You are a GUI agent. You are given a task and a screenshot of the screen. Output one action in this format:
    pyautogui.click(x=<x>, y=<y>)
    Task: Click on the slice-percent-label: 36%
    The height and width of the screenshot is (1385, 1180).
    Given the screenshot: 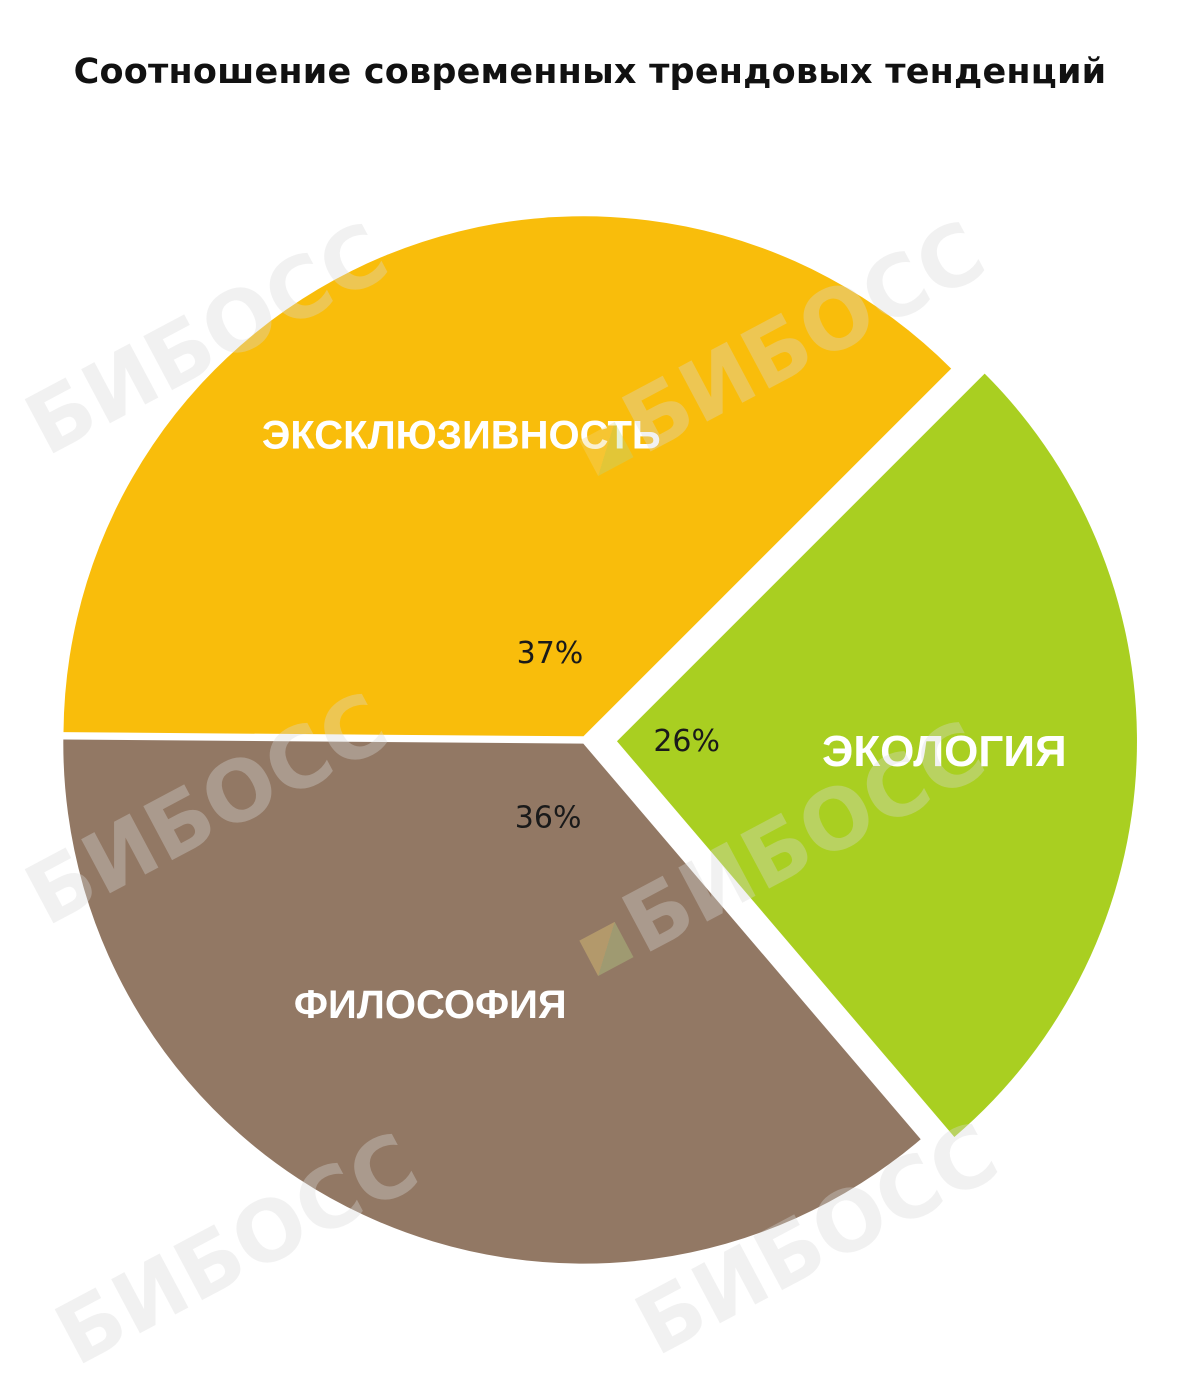 What is the action you would take?
    pyautogui.click(x=548, y=818)
    